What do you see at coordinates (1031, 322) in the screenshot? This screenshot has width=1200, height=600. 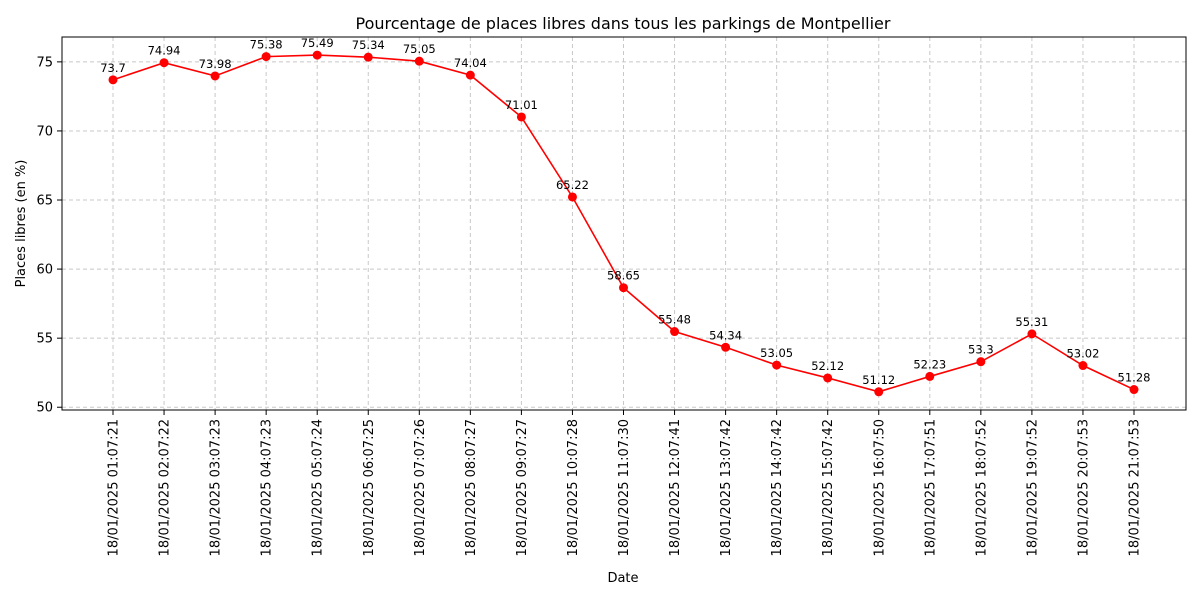 I see `data-label: 55.31` at bounding box center [1031, 322].